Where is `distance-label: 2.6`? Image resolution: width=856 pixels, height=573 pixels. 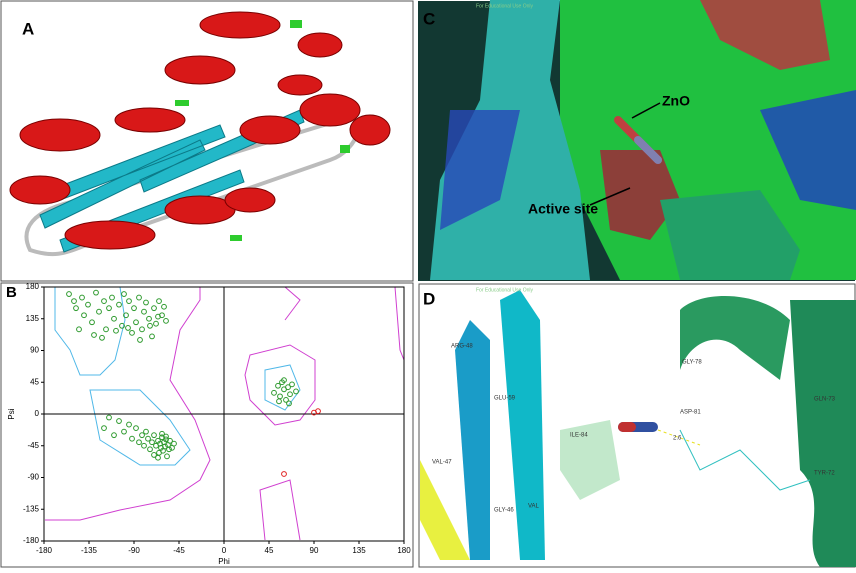 distance-label: 2.6 is located at coordinates (677, 439).